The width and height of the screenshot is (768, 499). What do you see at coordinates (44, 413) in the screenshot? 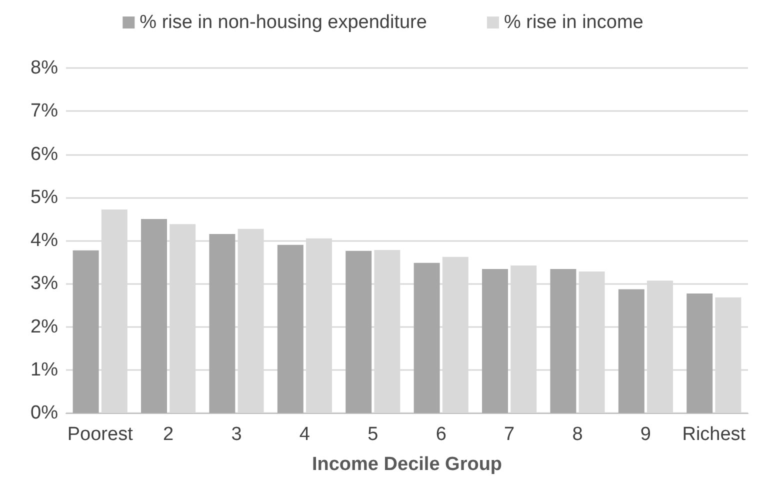
I see `y-tick-label: 0%` at bounding box center [44, 413].